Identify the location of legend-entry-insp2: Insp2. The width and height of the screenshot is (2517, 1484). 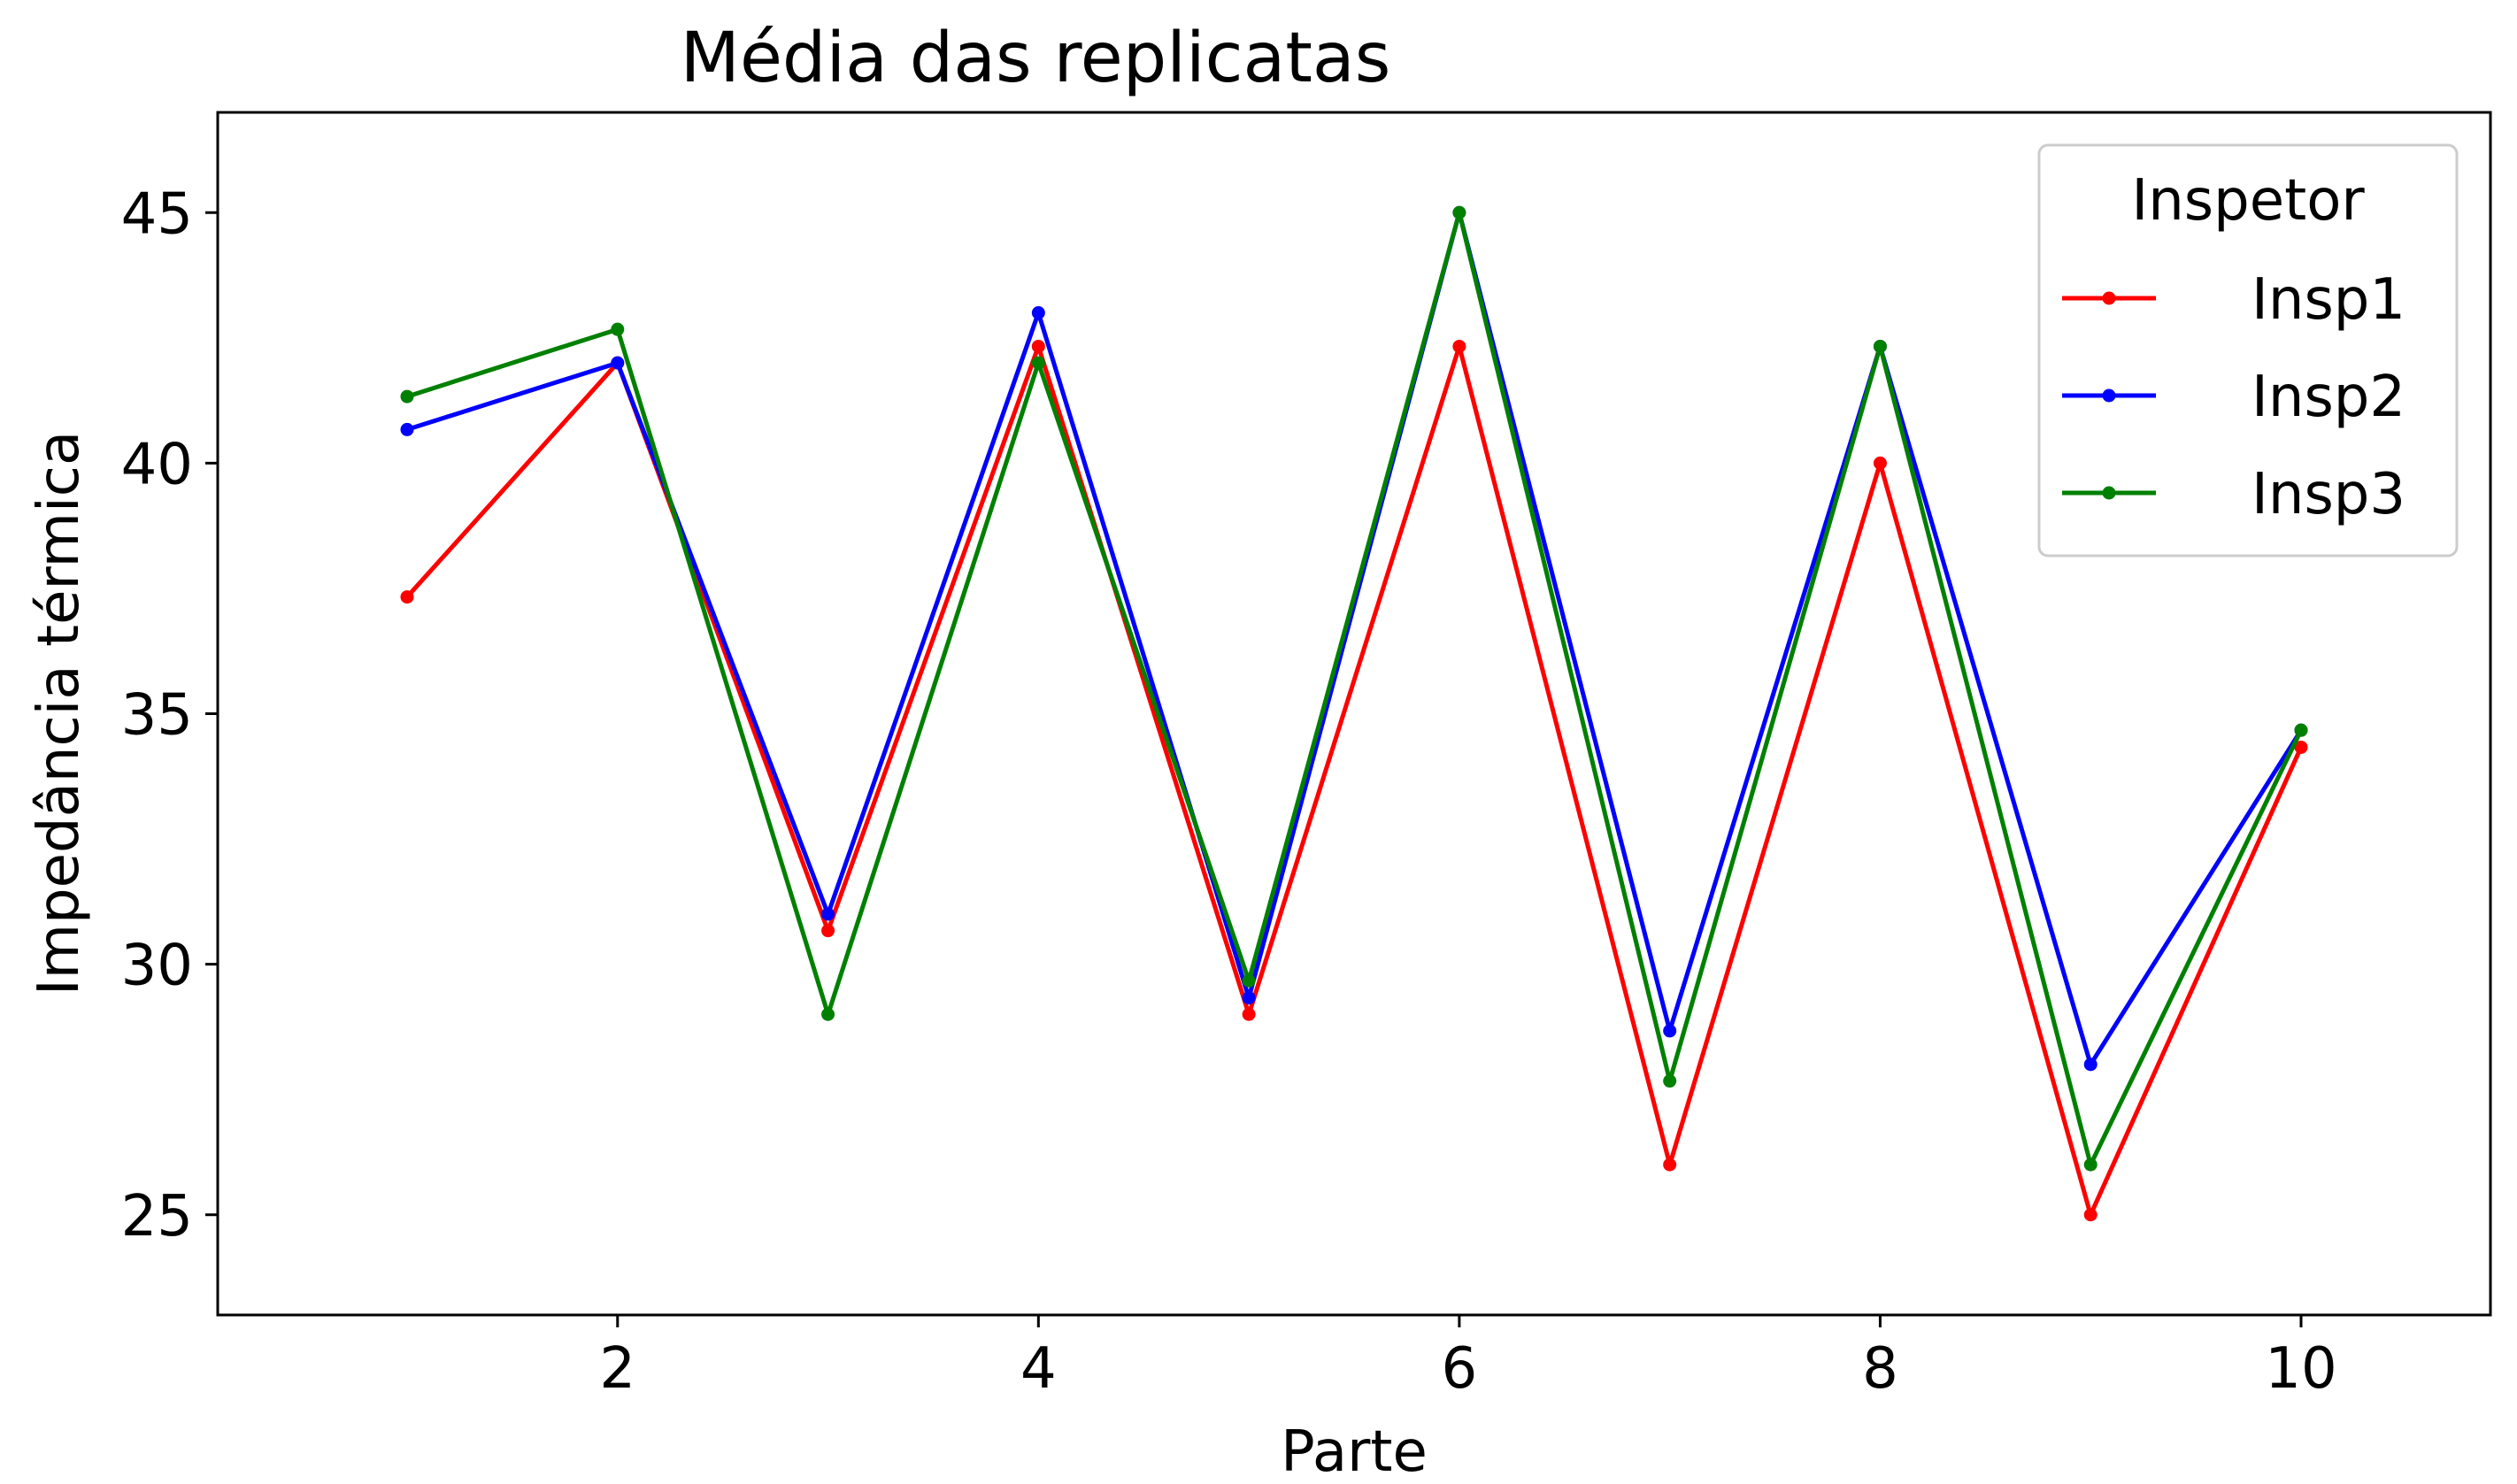
(2233, 397).